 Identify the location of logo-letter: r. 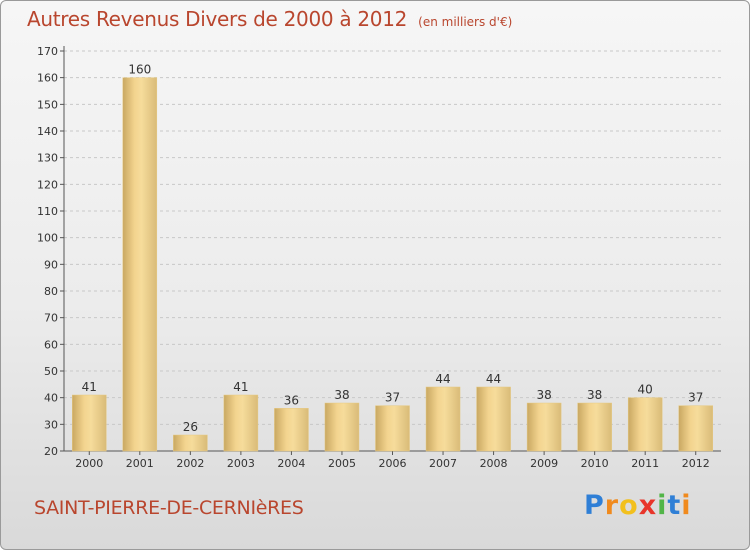
(612, 505).